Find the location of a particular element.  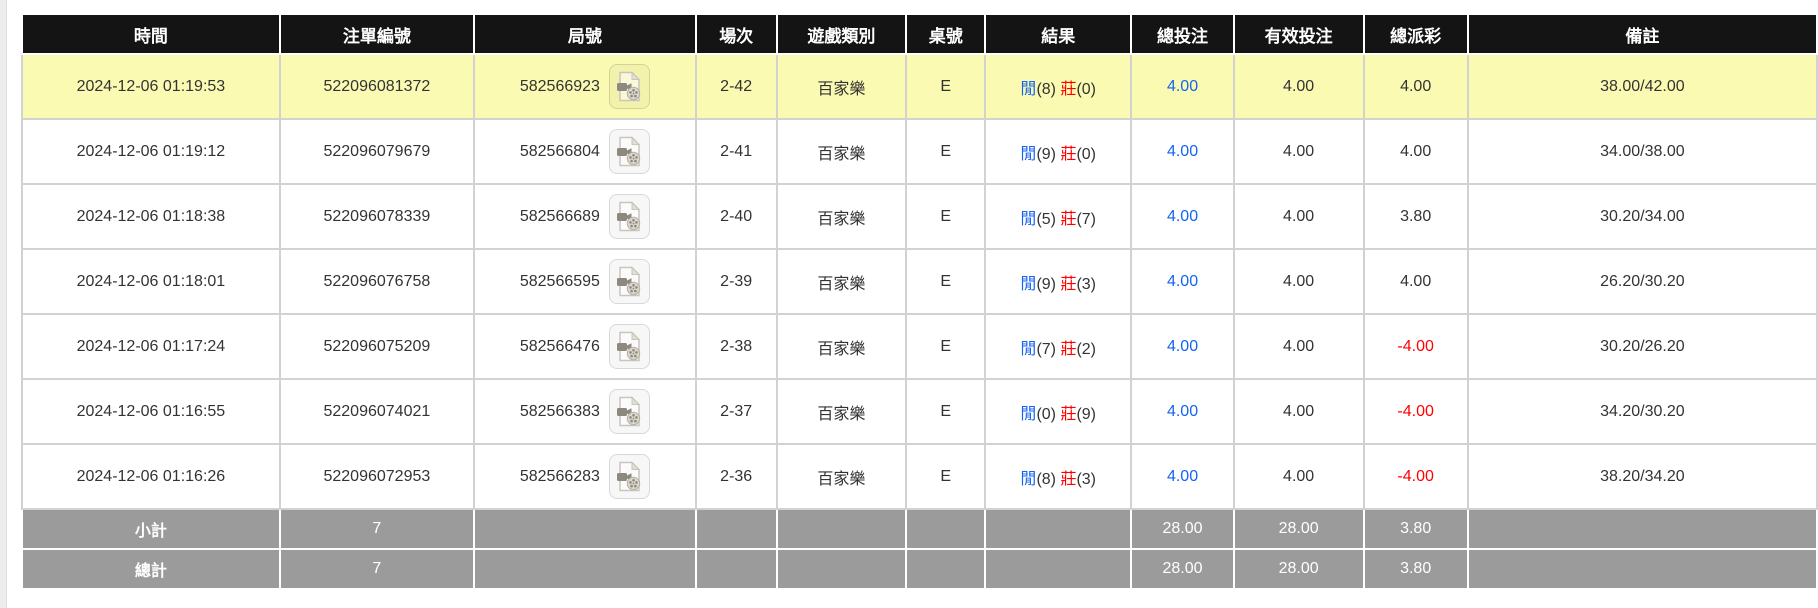

round-id-cell-content: 582566595 is located at coordinates (585, 281).